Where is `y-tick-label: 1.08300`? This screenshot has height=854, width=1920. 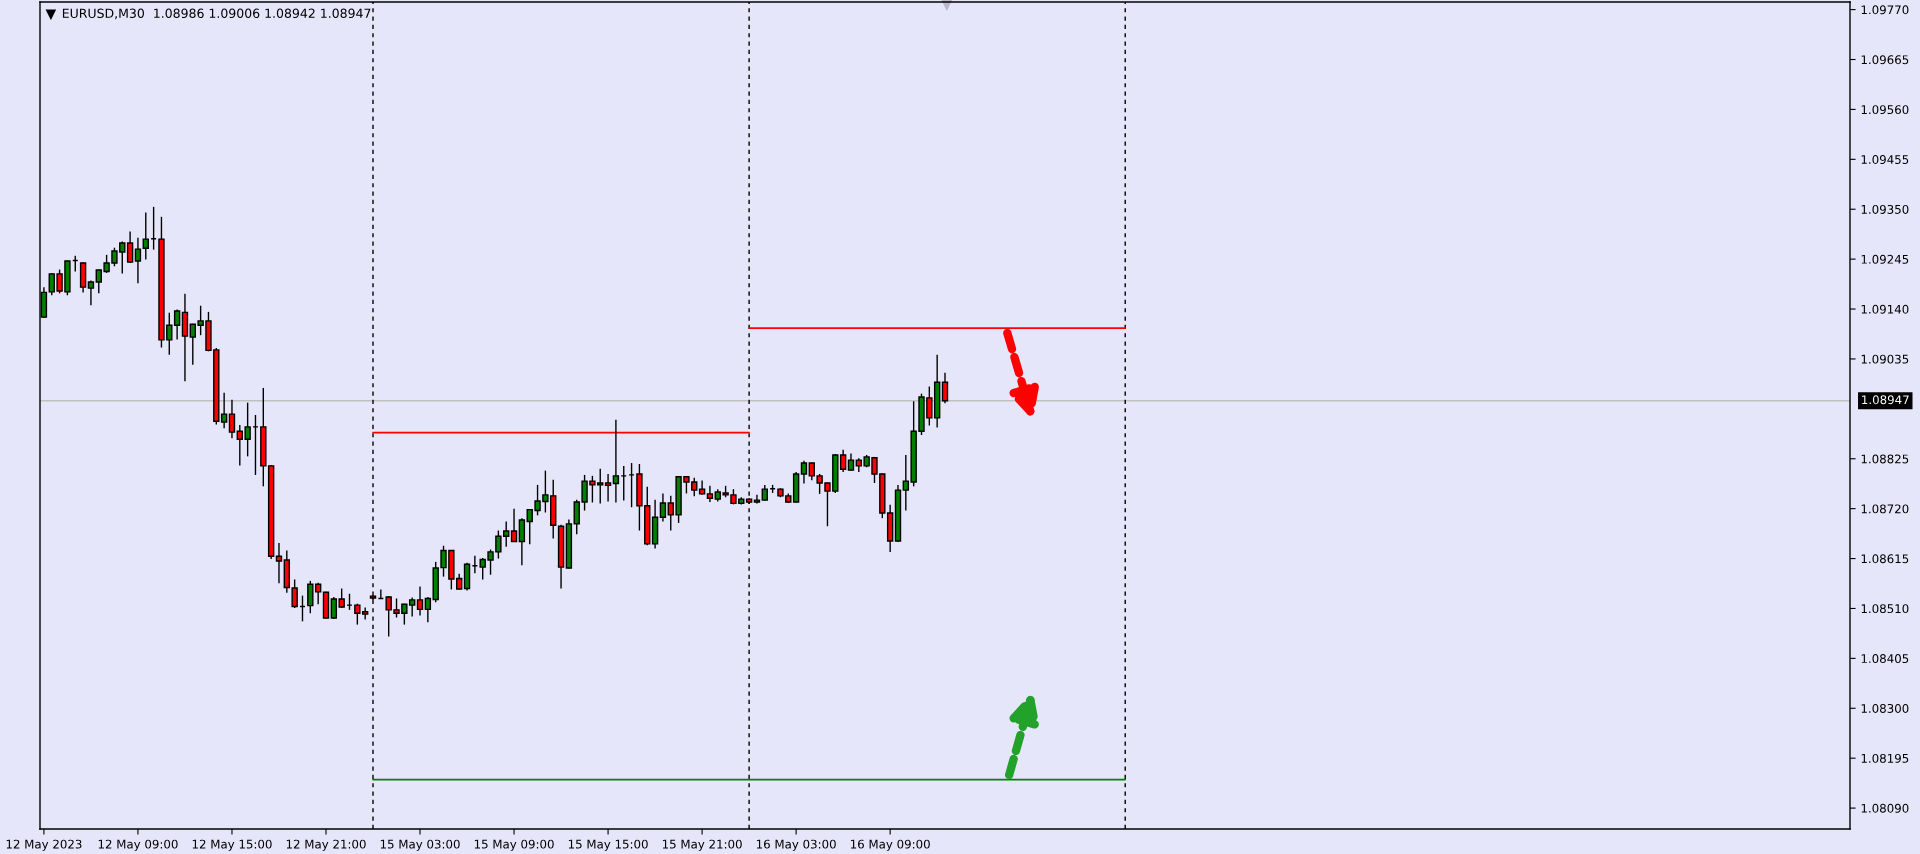 y-tick-label: 1.08300 is located at coordinates (1885, 708).